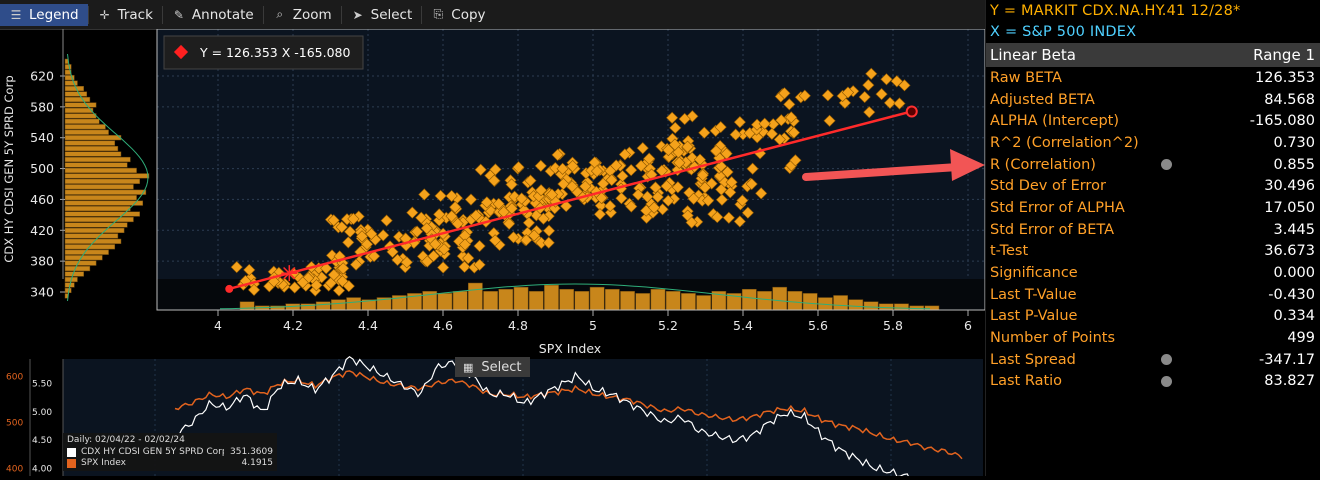 The height and width of the screenshot is (480, 1320). I want to click on clipboard-icon: ⎘, so click(438, 14).